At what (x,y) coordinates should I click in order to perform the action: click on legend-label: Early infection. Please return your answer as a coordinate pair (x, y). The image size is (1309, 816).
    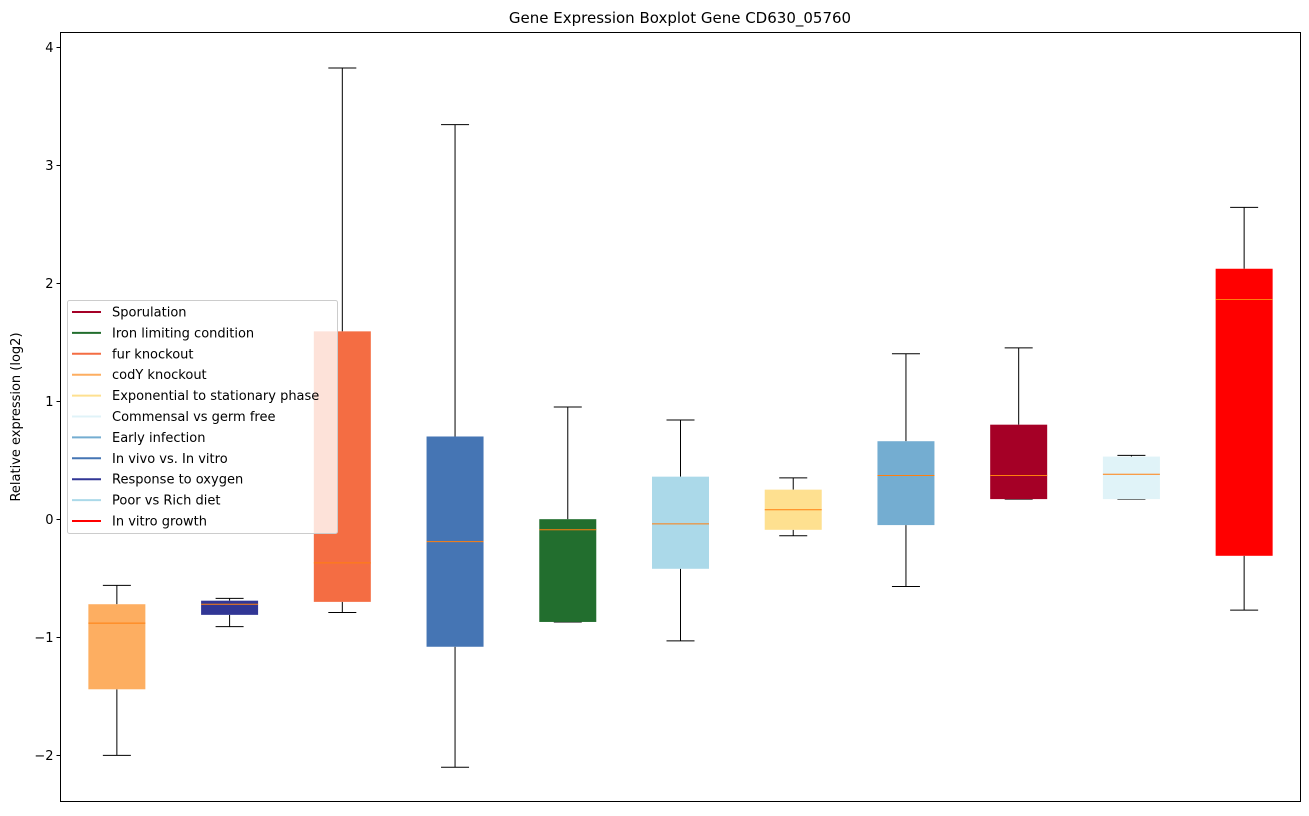
    Looking at the image, I should click on (158, 438).